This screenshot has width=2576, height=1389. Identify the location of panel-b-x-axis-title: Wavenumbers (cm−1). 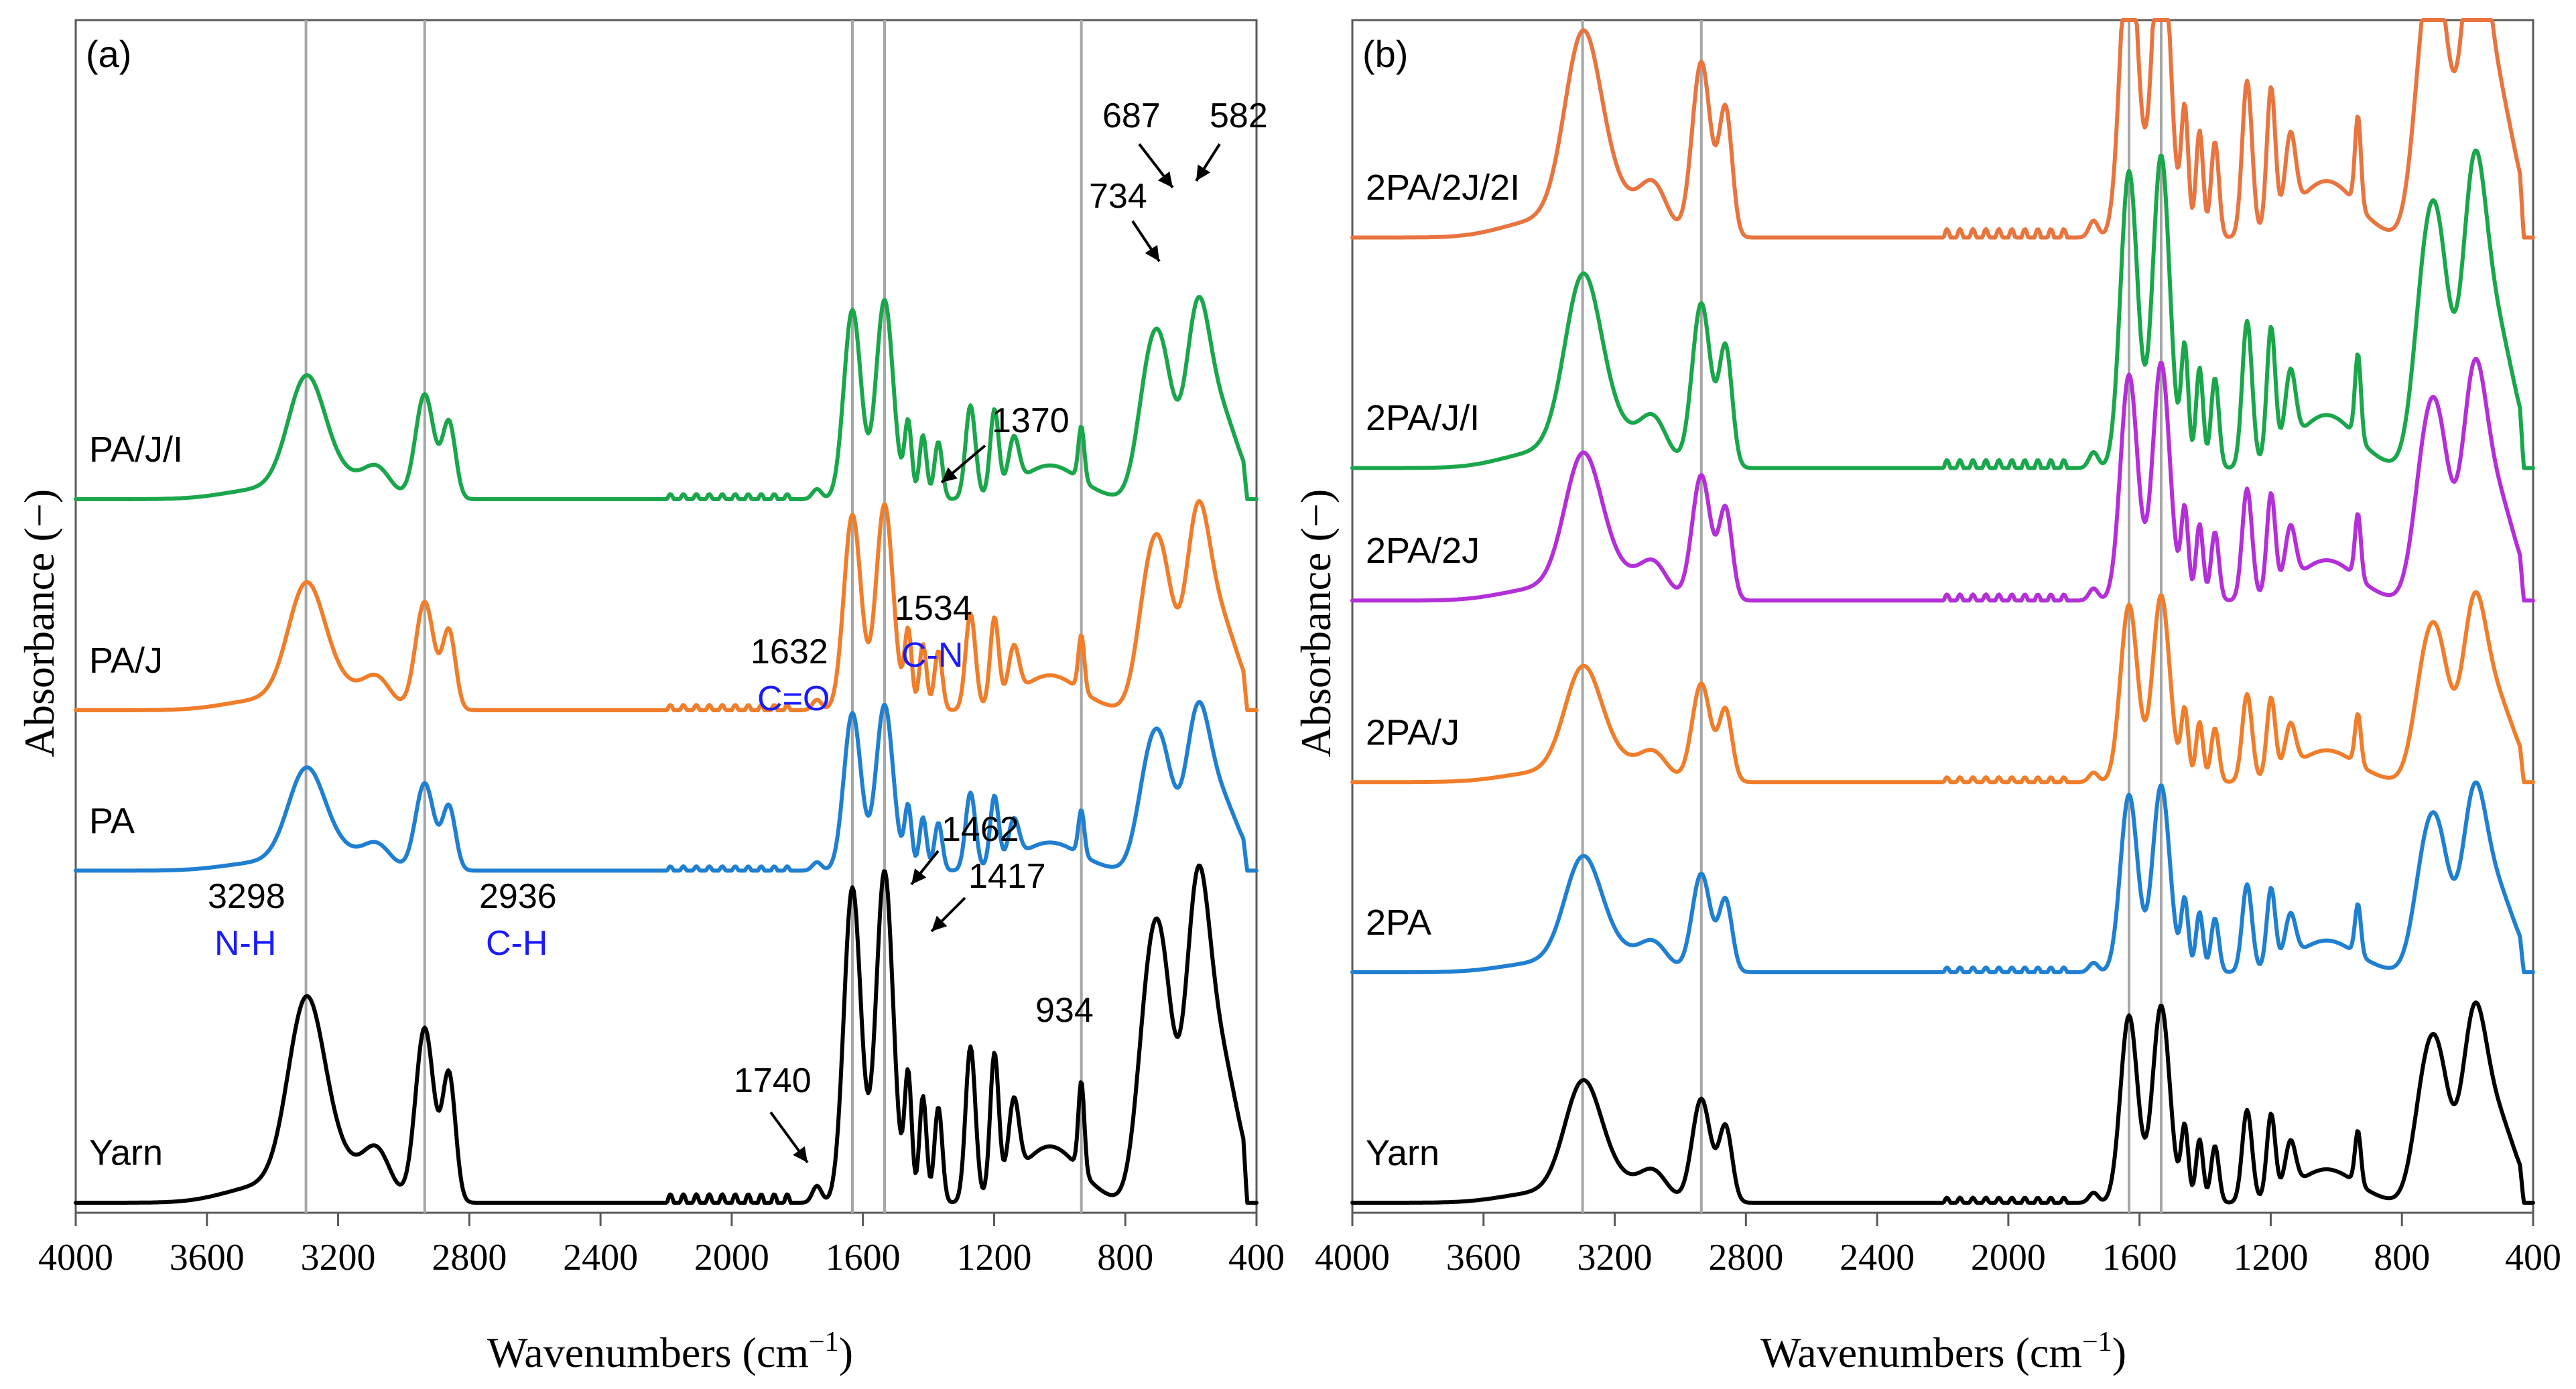
(1943, 1351).